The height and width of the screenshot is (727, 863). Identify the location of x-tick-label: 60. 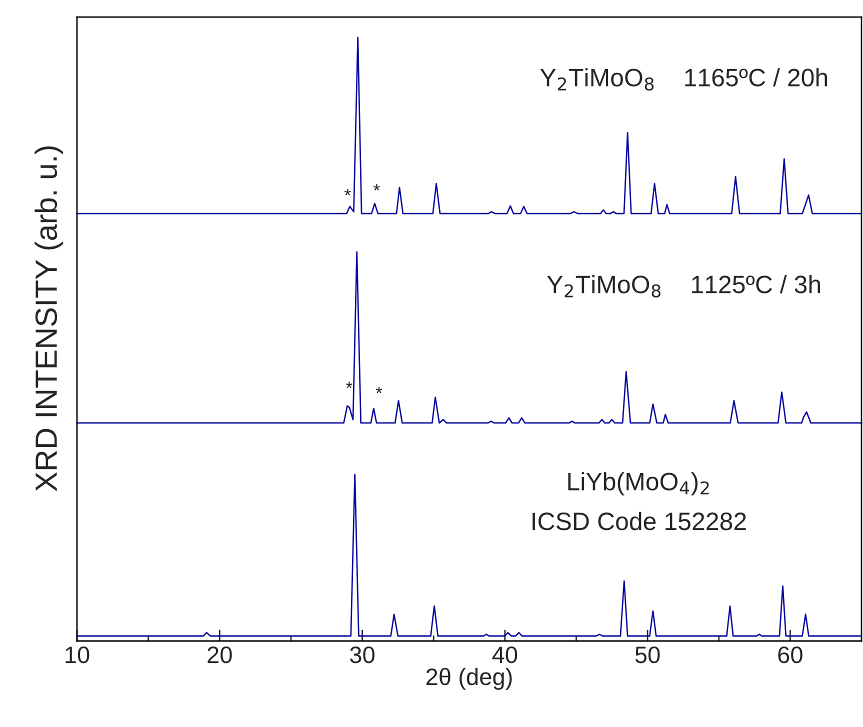
(790, 655).